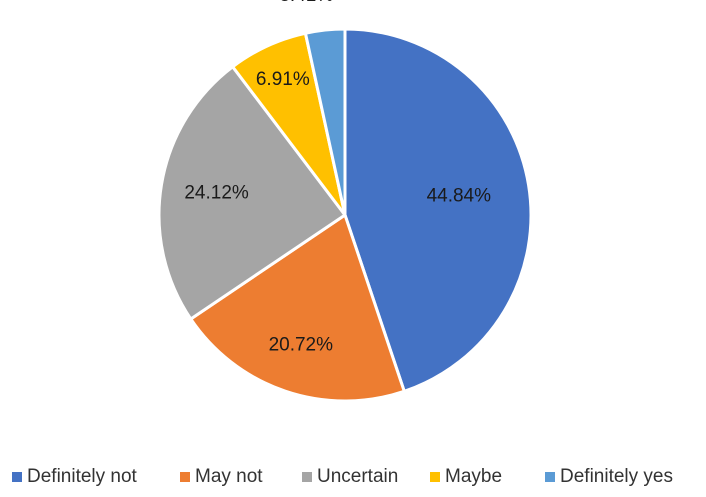 This screenshot has width=706, height=497. Describe the element at coordinates (229, 476) in the screenshot. I see `legend-label-may-not: May not` at that location.